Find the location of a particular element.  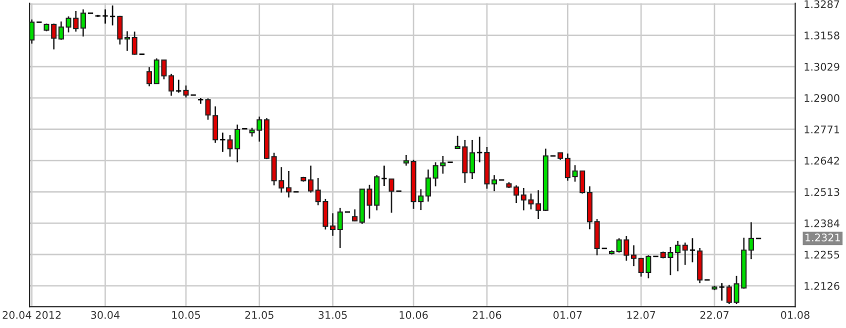

y-tick-label: 1.2384 is located at coordinates (822, 223).